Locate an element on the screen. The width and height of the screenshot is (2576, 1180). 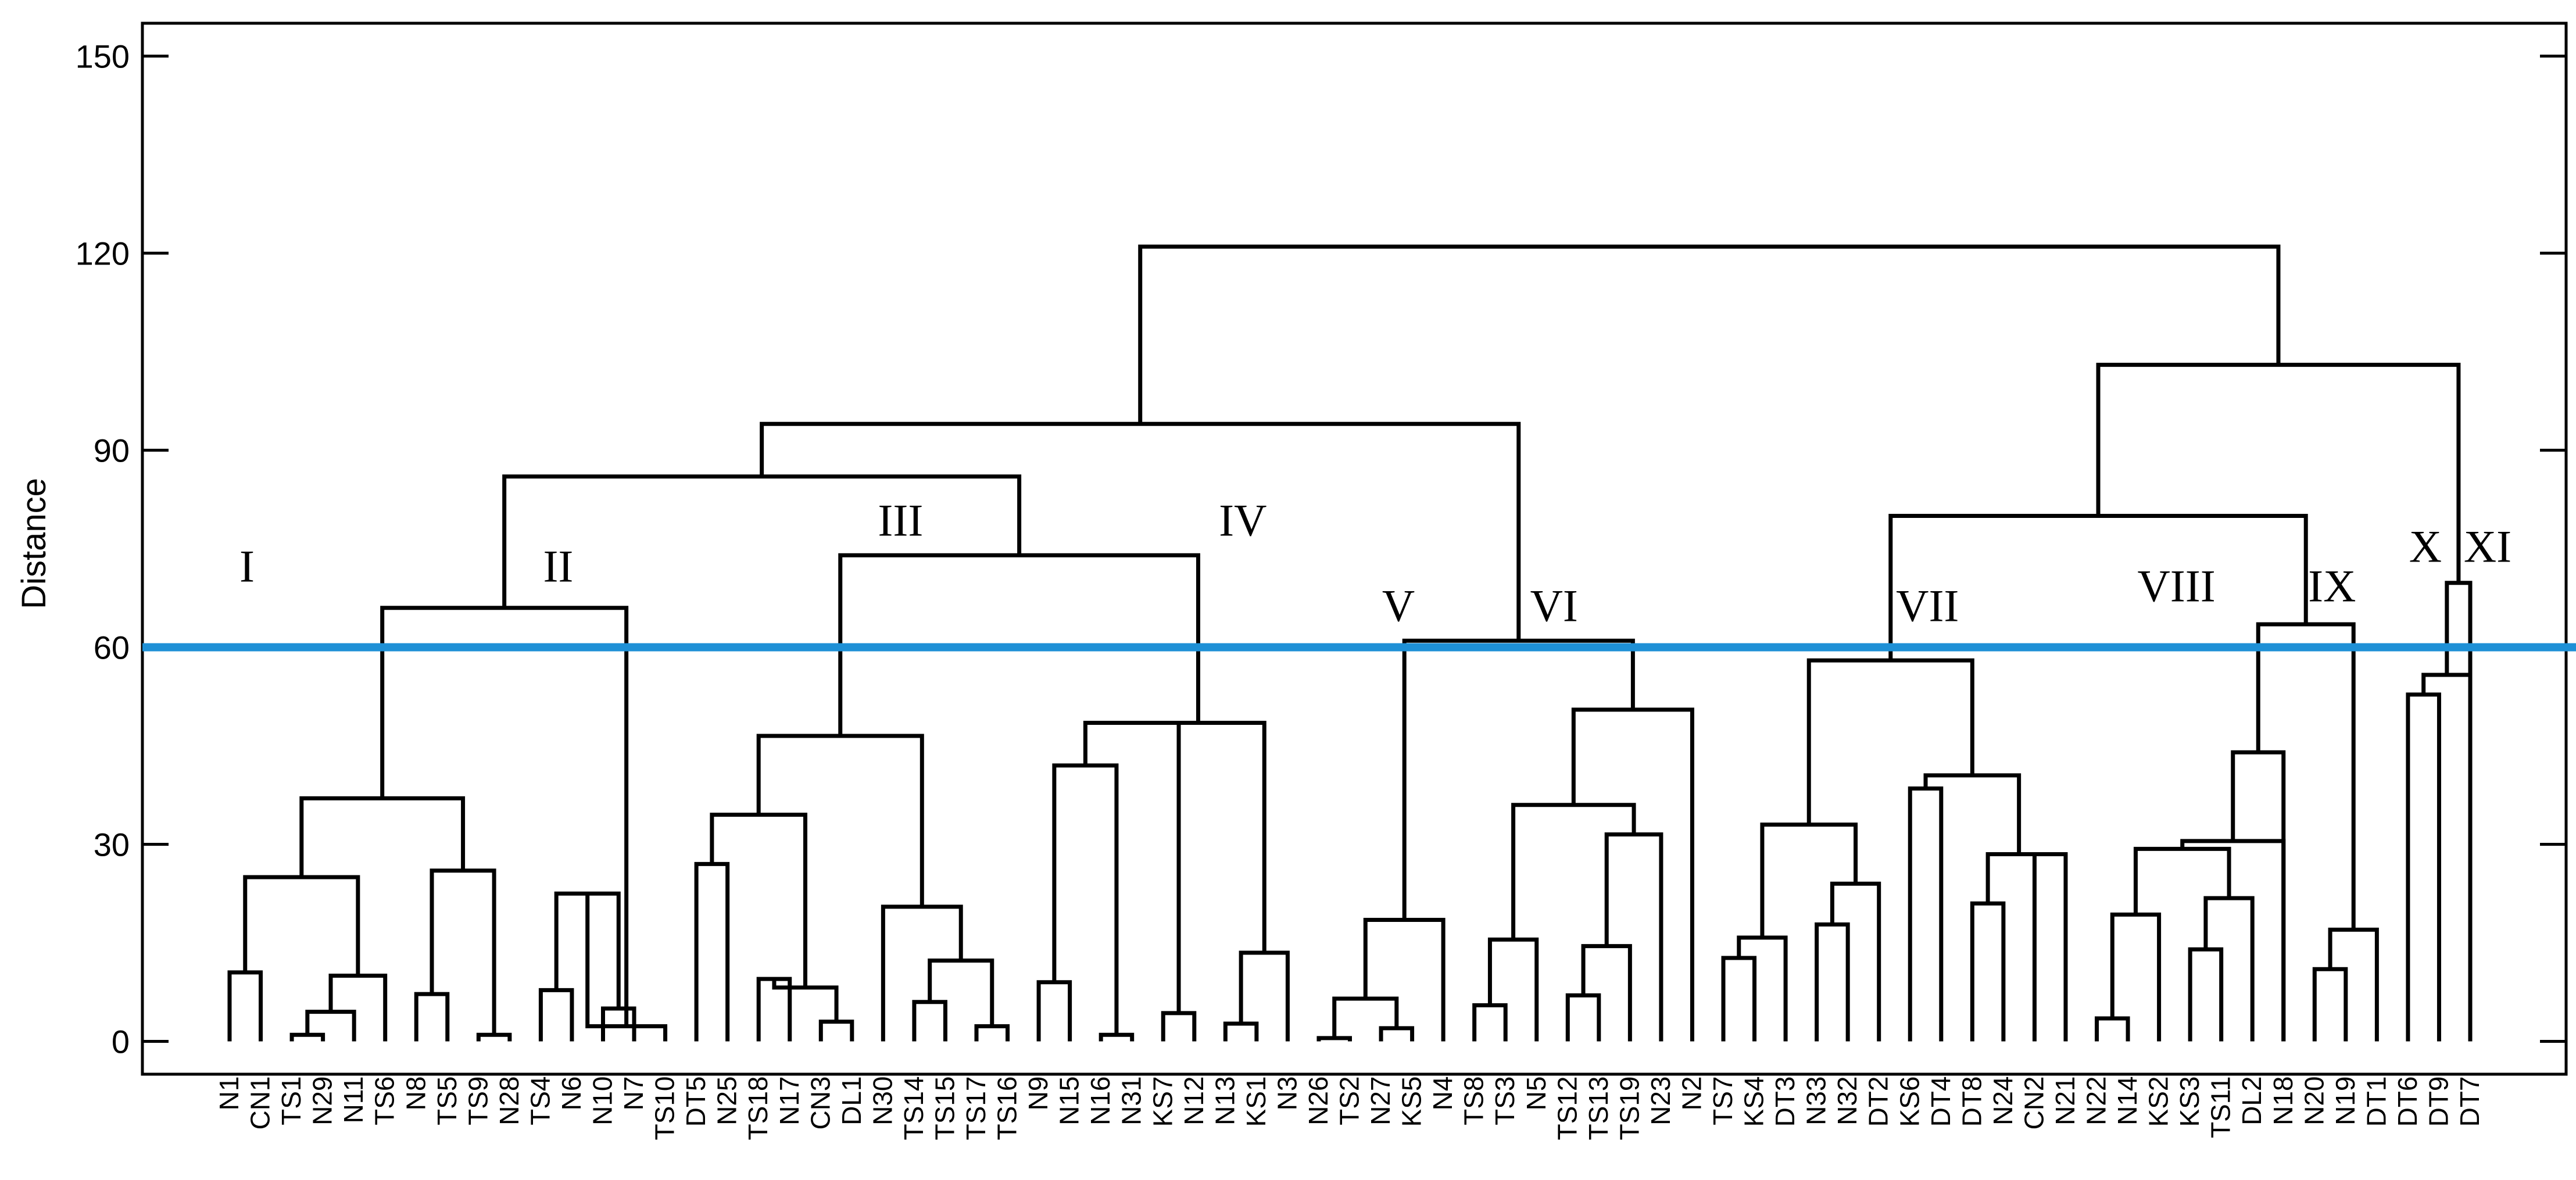
leaf-label: N29 is located at coordinates (323, 1101).